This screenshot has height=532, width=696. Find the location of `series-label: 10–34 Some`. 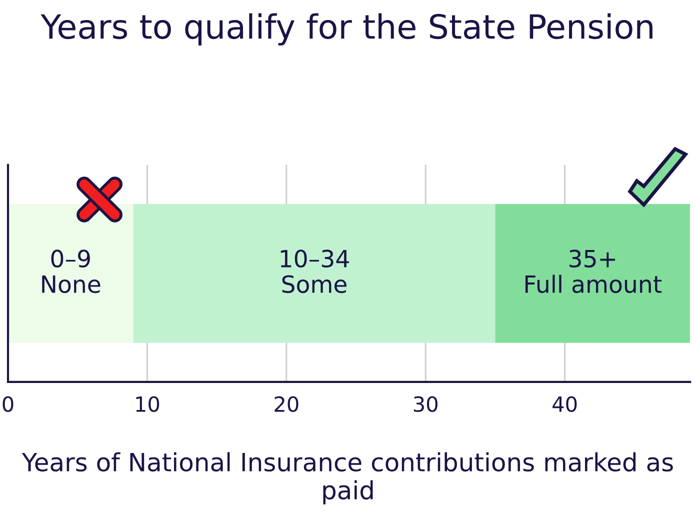

series-label: 10–34 Some is located at coordinates (314, 272).